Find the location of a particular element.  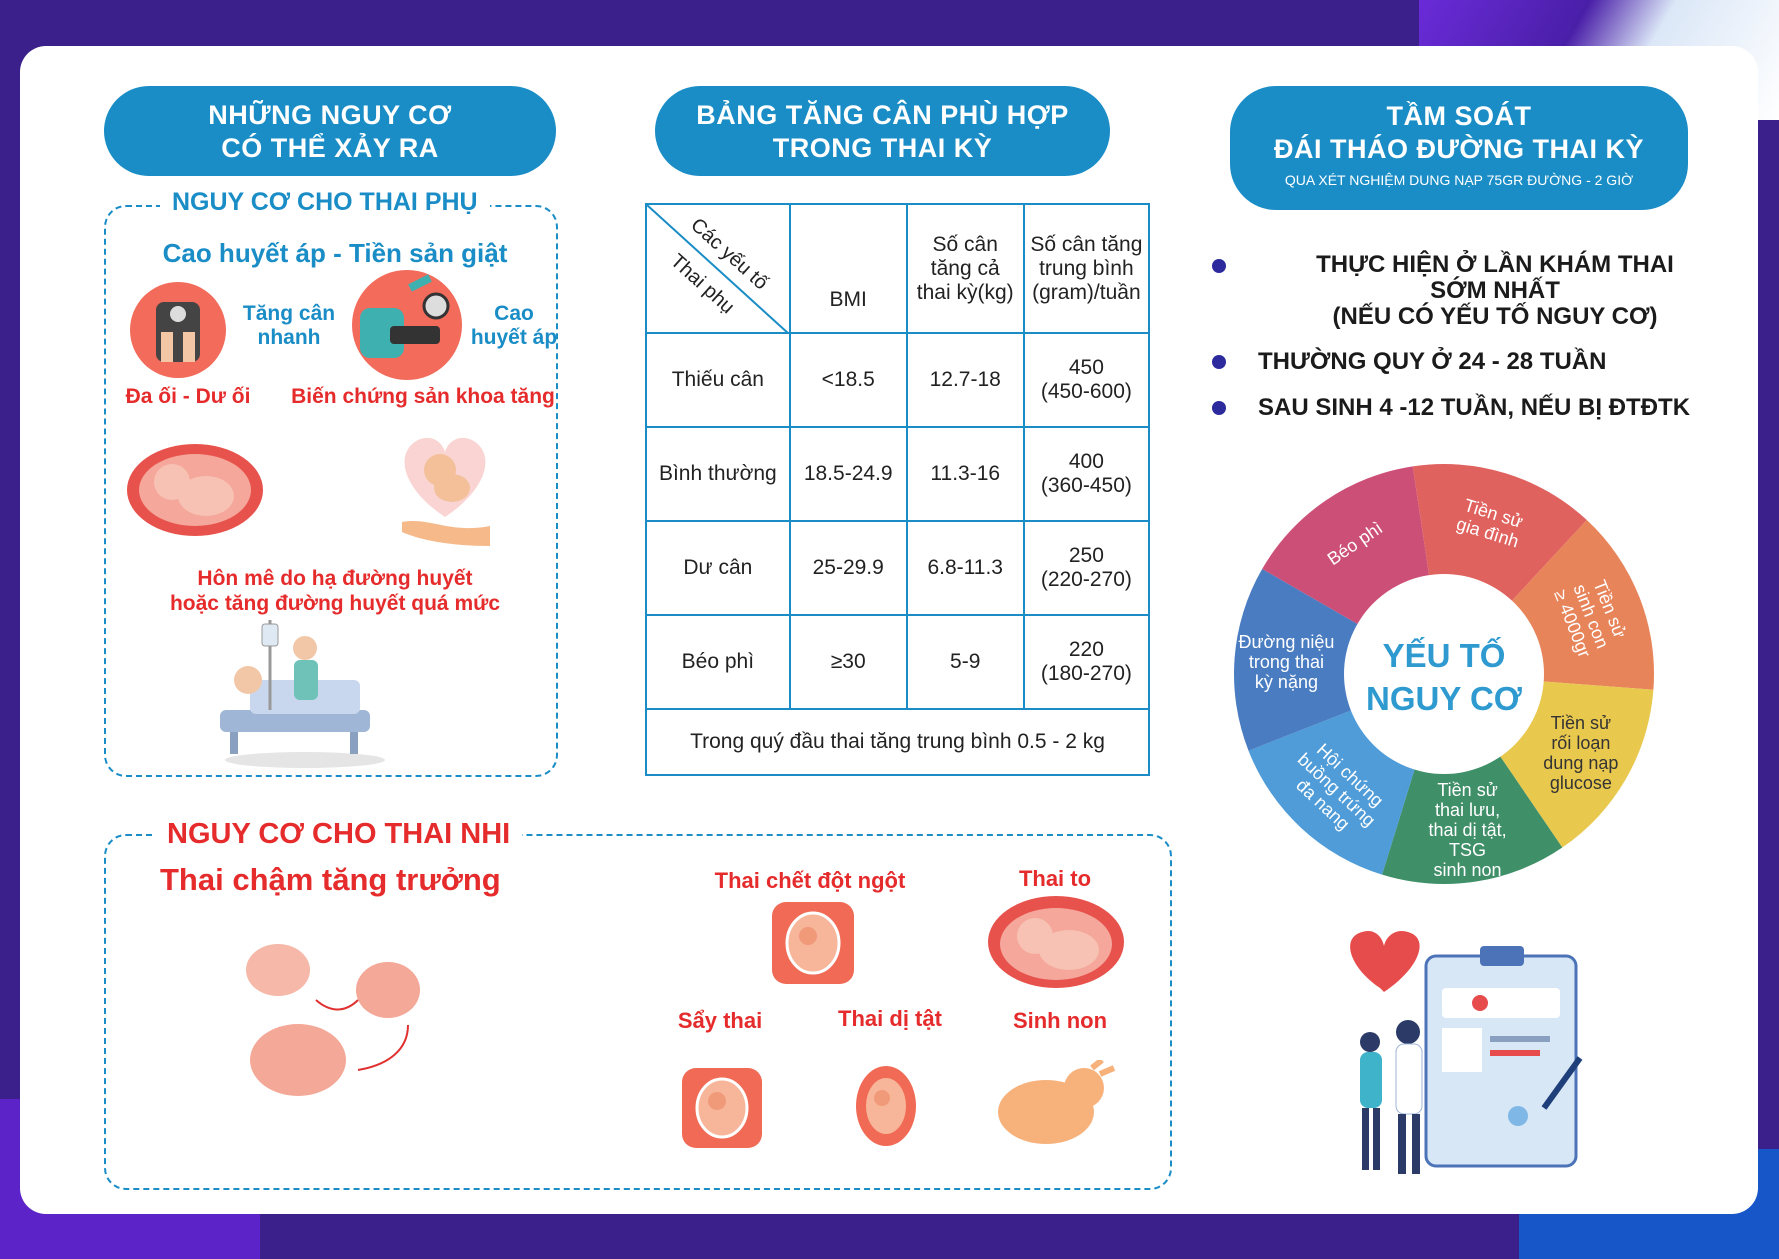

weekly-cell: 450 (450-600) is located at coordinates (1086, 380).